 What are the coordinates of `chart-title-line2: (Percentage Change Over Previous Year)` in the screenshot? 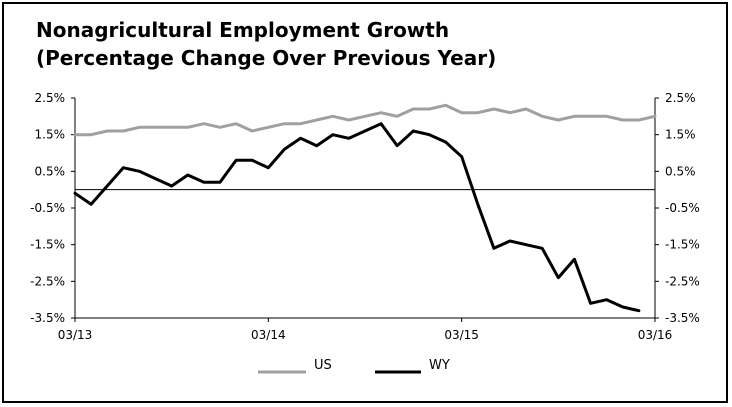 It's located at (266, 58).